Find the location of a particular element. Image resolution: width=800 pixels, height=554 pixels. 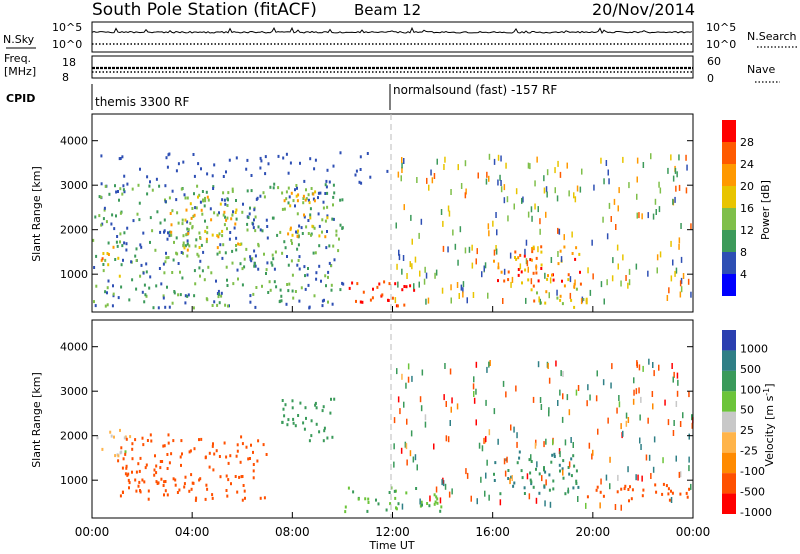

y-tick-label: 4000 is located at coordinates (74, 347).